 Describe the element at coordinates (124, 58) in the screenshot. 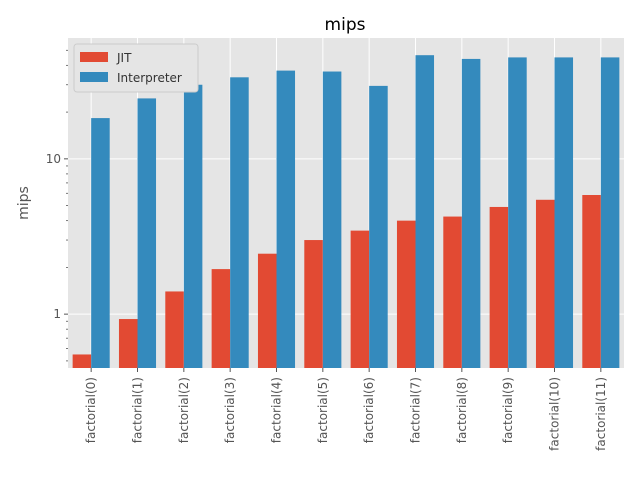

I see `legend-label-jit: JIT` at that location.